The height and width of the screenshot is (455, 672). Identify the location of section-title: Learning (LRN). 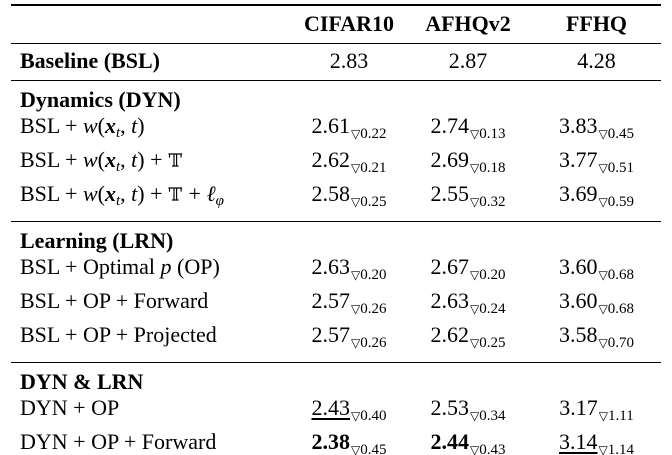
(97, 240).